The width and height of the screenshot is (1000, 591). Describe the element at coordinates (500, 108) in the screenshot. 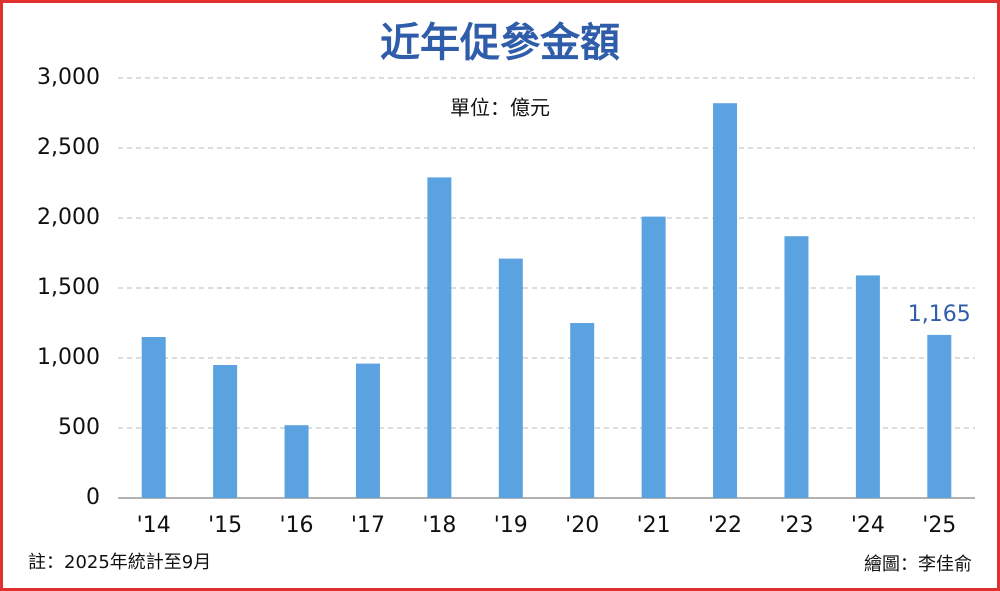

I see `unit-label: 單位：億元` at that location.